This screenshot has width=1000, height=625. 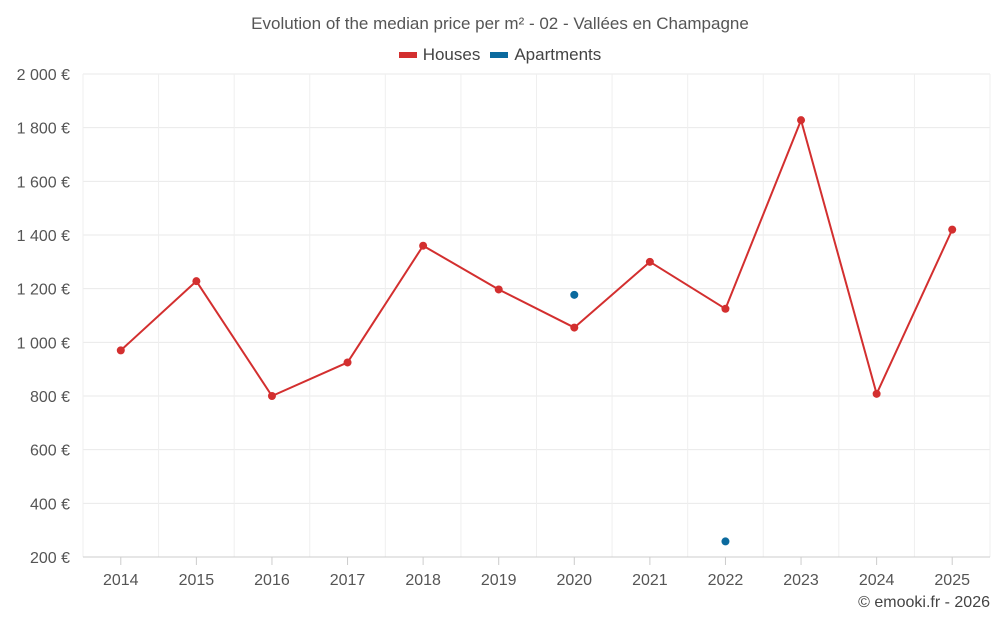 What do you see at coordinates (197, 580) in the screenshot?
I see `x-tick-label: 2015` at bounding box center [197, 580].